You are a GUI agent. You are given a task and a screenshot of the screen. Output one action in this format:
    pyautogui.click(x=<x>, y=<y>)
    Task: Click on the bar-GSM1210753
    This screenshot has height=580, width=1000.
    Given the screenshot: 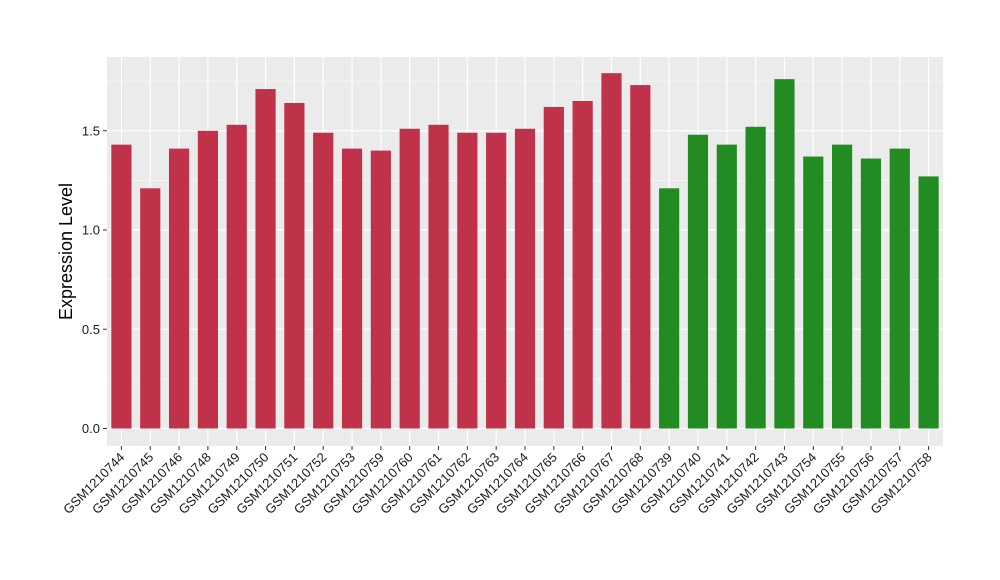 What is the action you would take?
    pyautogui.click(x=352, y=288)
    